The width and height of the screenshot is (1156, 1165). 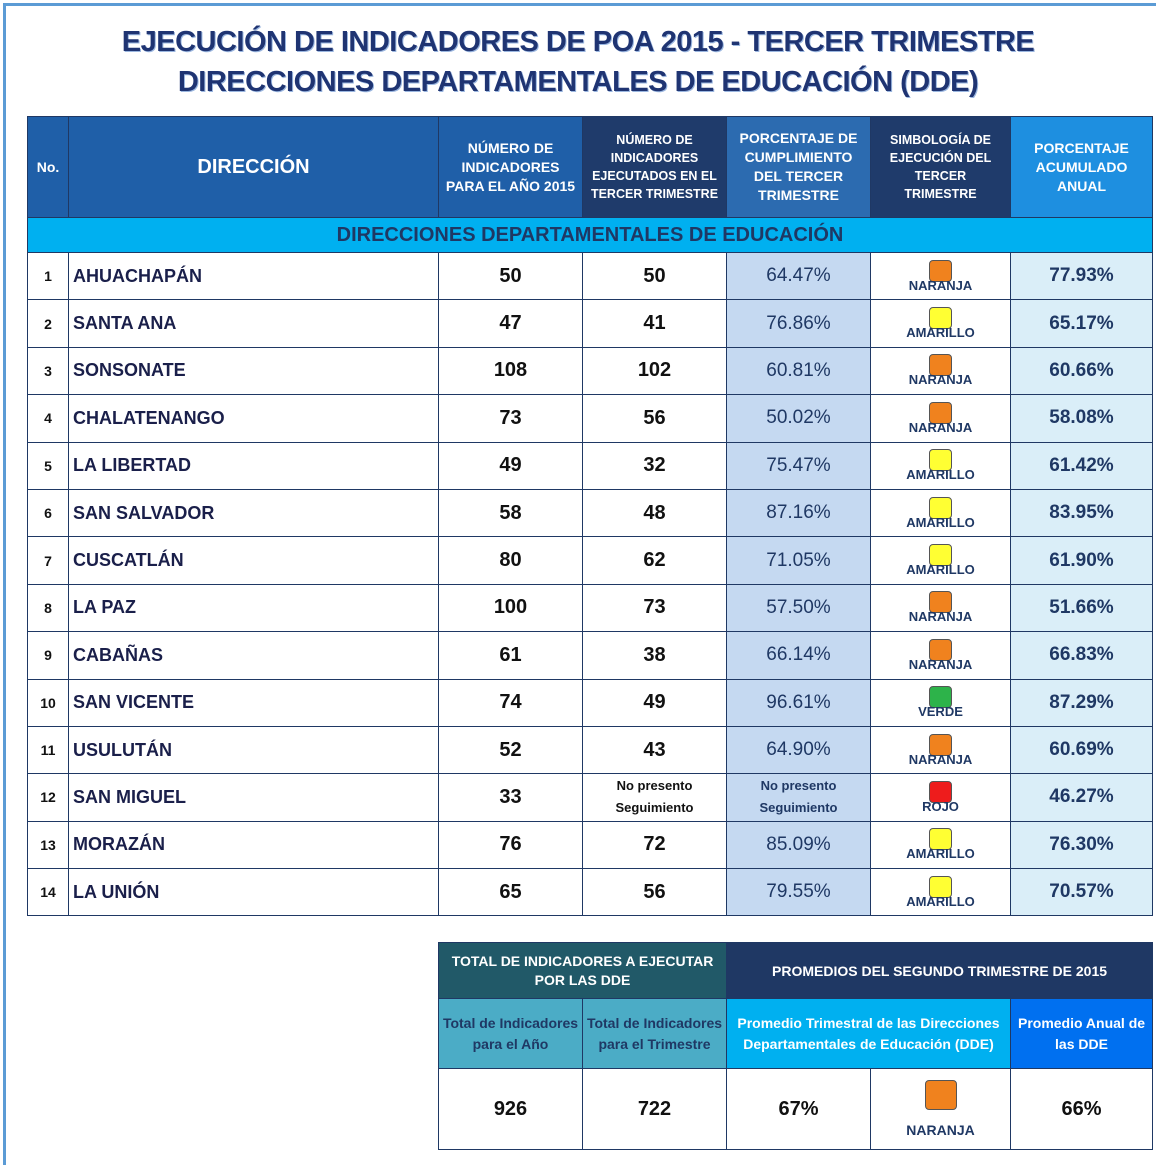 I want to click on table-cell: 70.57%, so click(x=1081, y=892).